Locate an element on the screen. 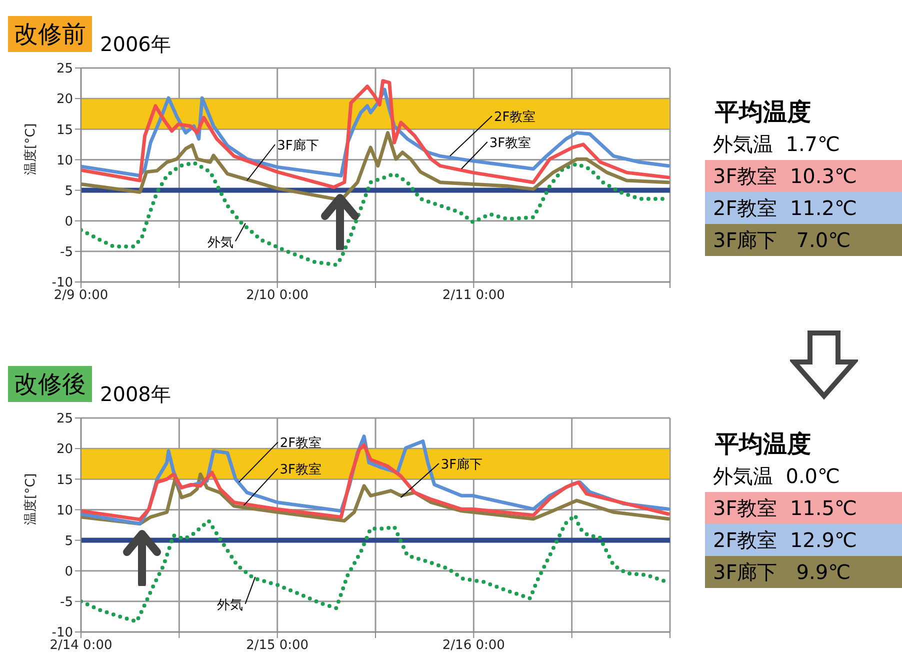 This screenshot has width=902, height=667. chart-subtitle: 2008年 is located at coordinates (135, 394).